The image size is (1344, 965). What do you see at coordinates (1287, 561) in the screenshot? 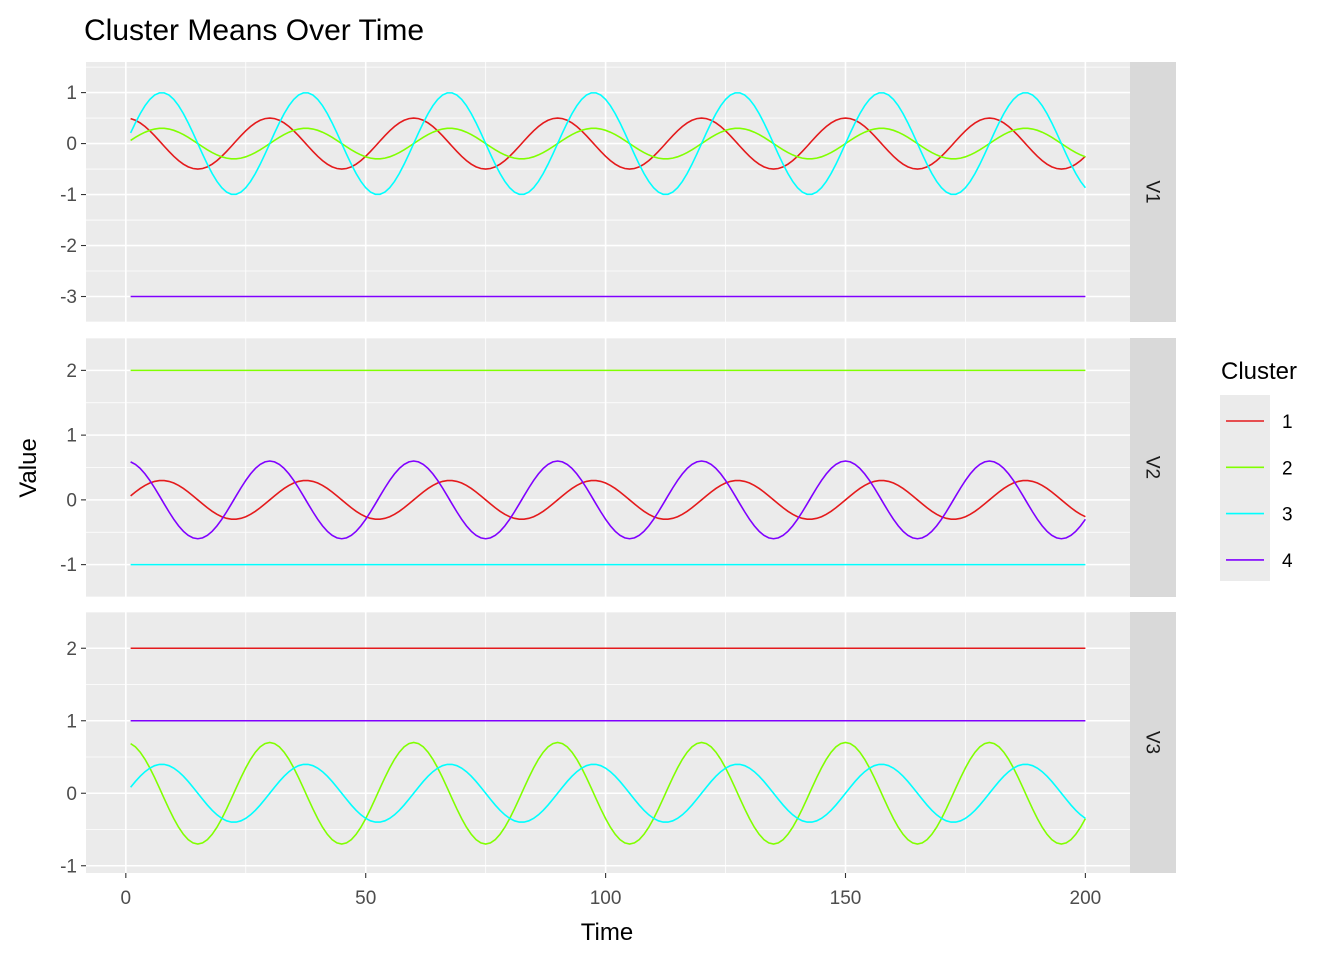
I see `legend-label-cluster-4: 4` at bounding box center [1287, 561].